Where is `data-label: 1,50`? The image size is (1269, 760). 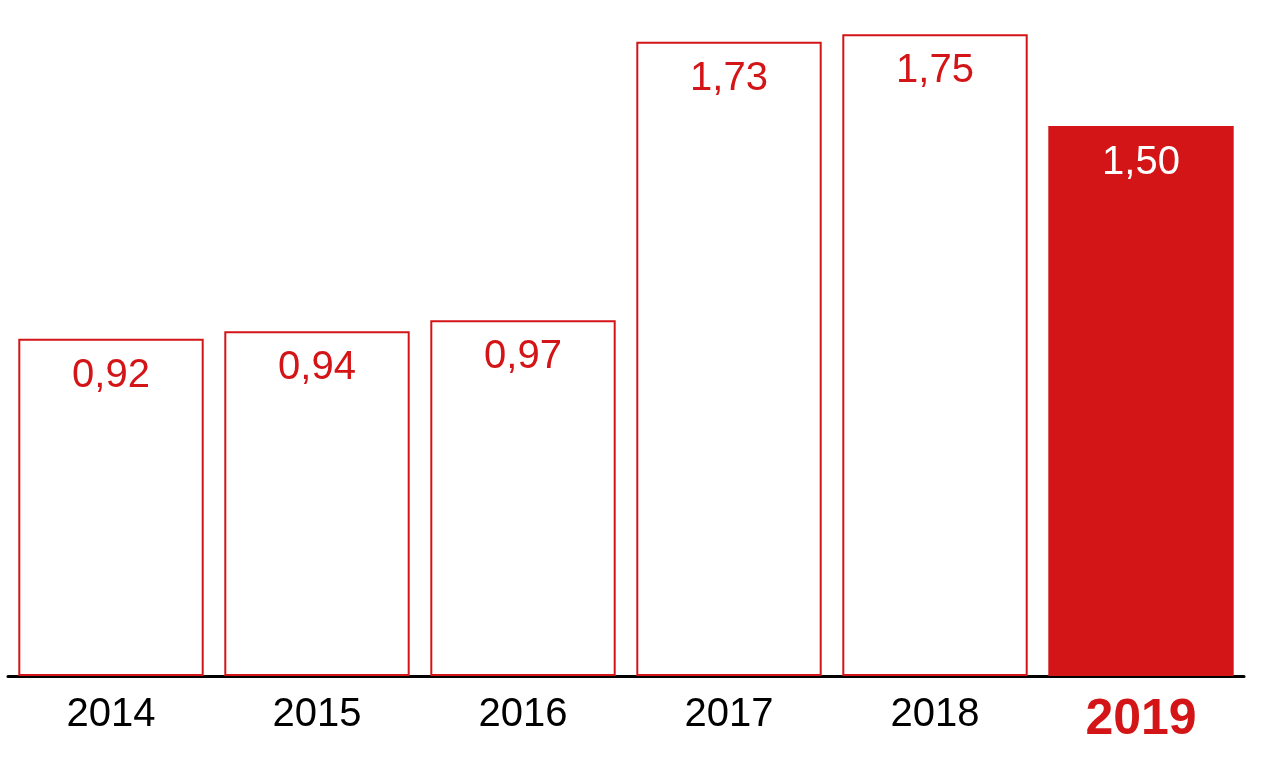 data-label: 1,50 is located at coordinates (1141, 160).